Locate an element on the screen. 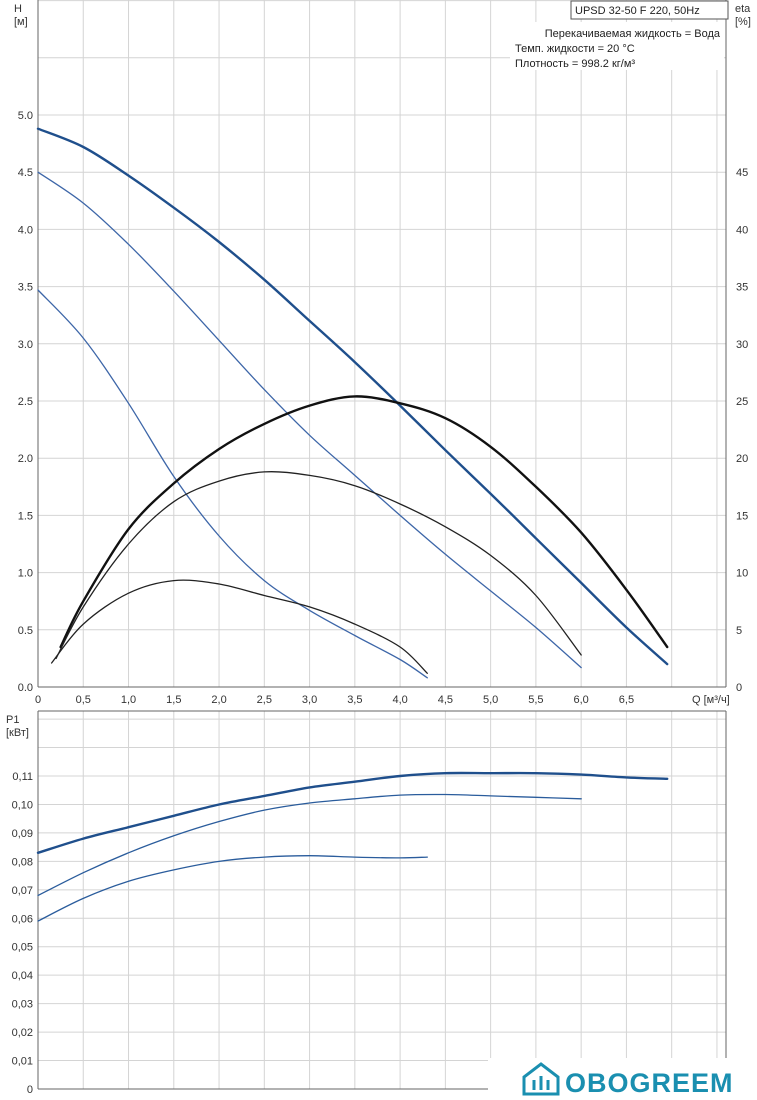  model-label: UPSD 32-50 F 220, 50Hz is located at coordinates (637, 11).